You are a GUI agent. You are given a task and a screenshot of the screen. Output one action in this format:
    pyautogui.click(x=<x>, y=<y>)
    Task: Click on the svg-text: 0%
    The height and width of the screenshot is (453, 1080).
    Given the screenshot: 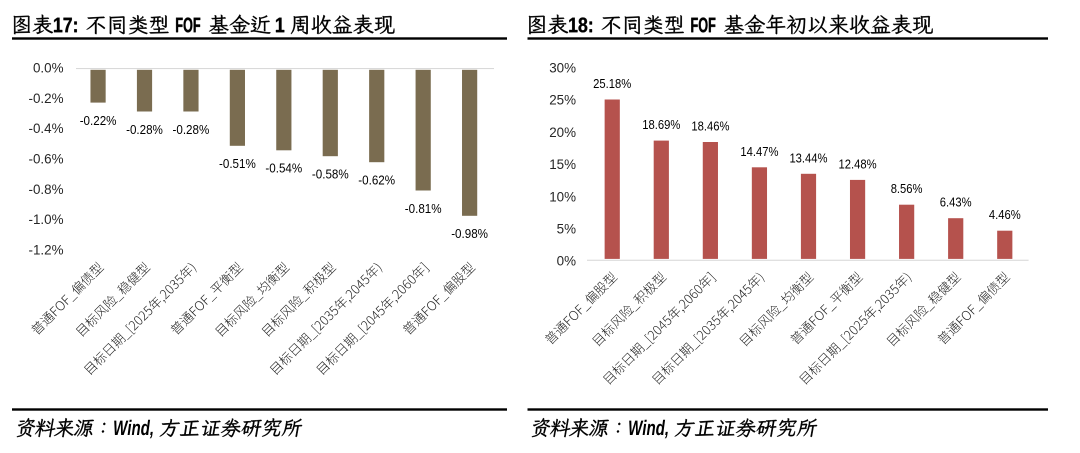 What is the action you would take?
    pyautogui.click(x=566, y=261)
    